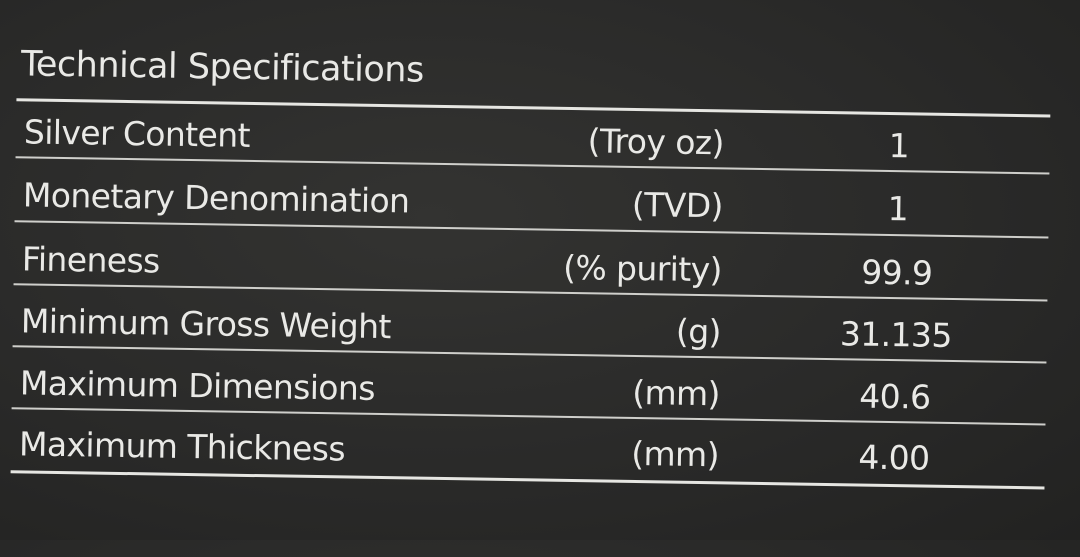 The height and width of the screenshot is (557, 1080). Describe the element at coordinates (698, 331) in the screenshot. I see `row-unit: (g)` at that location.